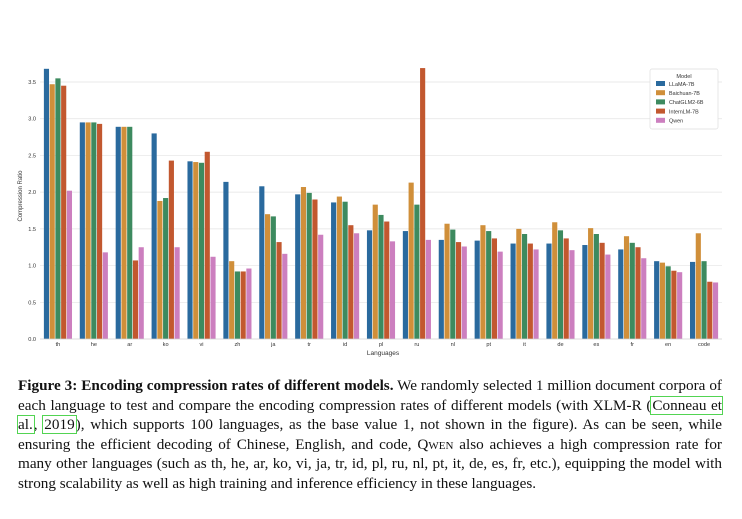  What do you see at coordinates (243, 305) in the screenshot?
I see `bar-zh-InternLM-7B` at bounding box center [243, 305].